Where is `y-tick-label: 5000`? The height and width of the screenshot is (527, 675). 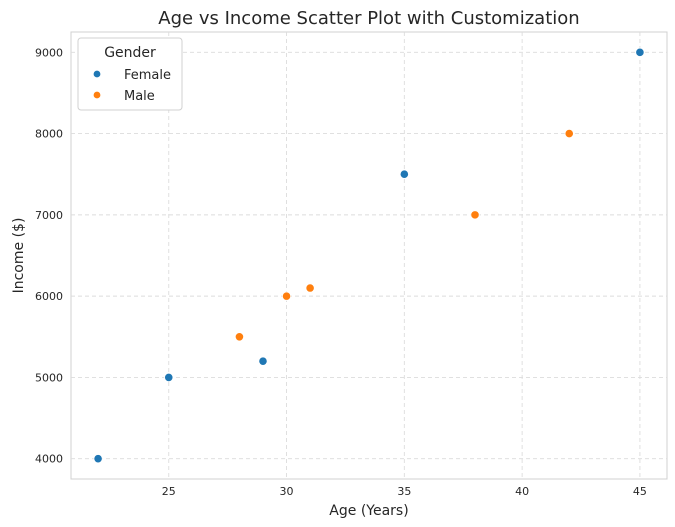 y-tick-label: 5000 is located at coordinates (49, 377).